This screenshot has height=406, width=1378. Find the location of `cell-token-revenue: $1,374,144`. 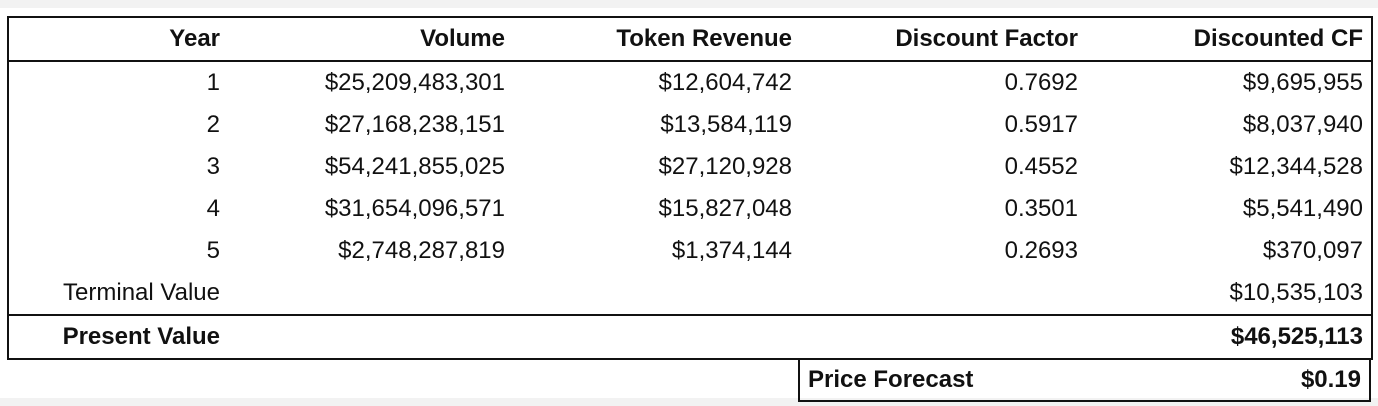

cell-token-revenue: $1,374,144 is located at coordinates (731, 250).